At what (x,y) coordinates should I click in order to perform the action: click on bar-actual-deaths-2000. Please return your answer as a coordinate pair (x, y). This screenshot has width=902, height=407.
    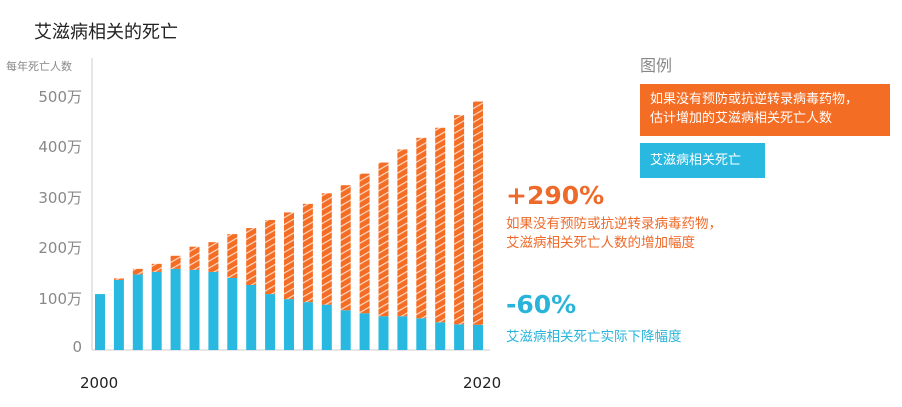
    Looking at the image, I should click on (100, 322).